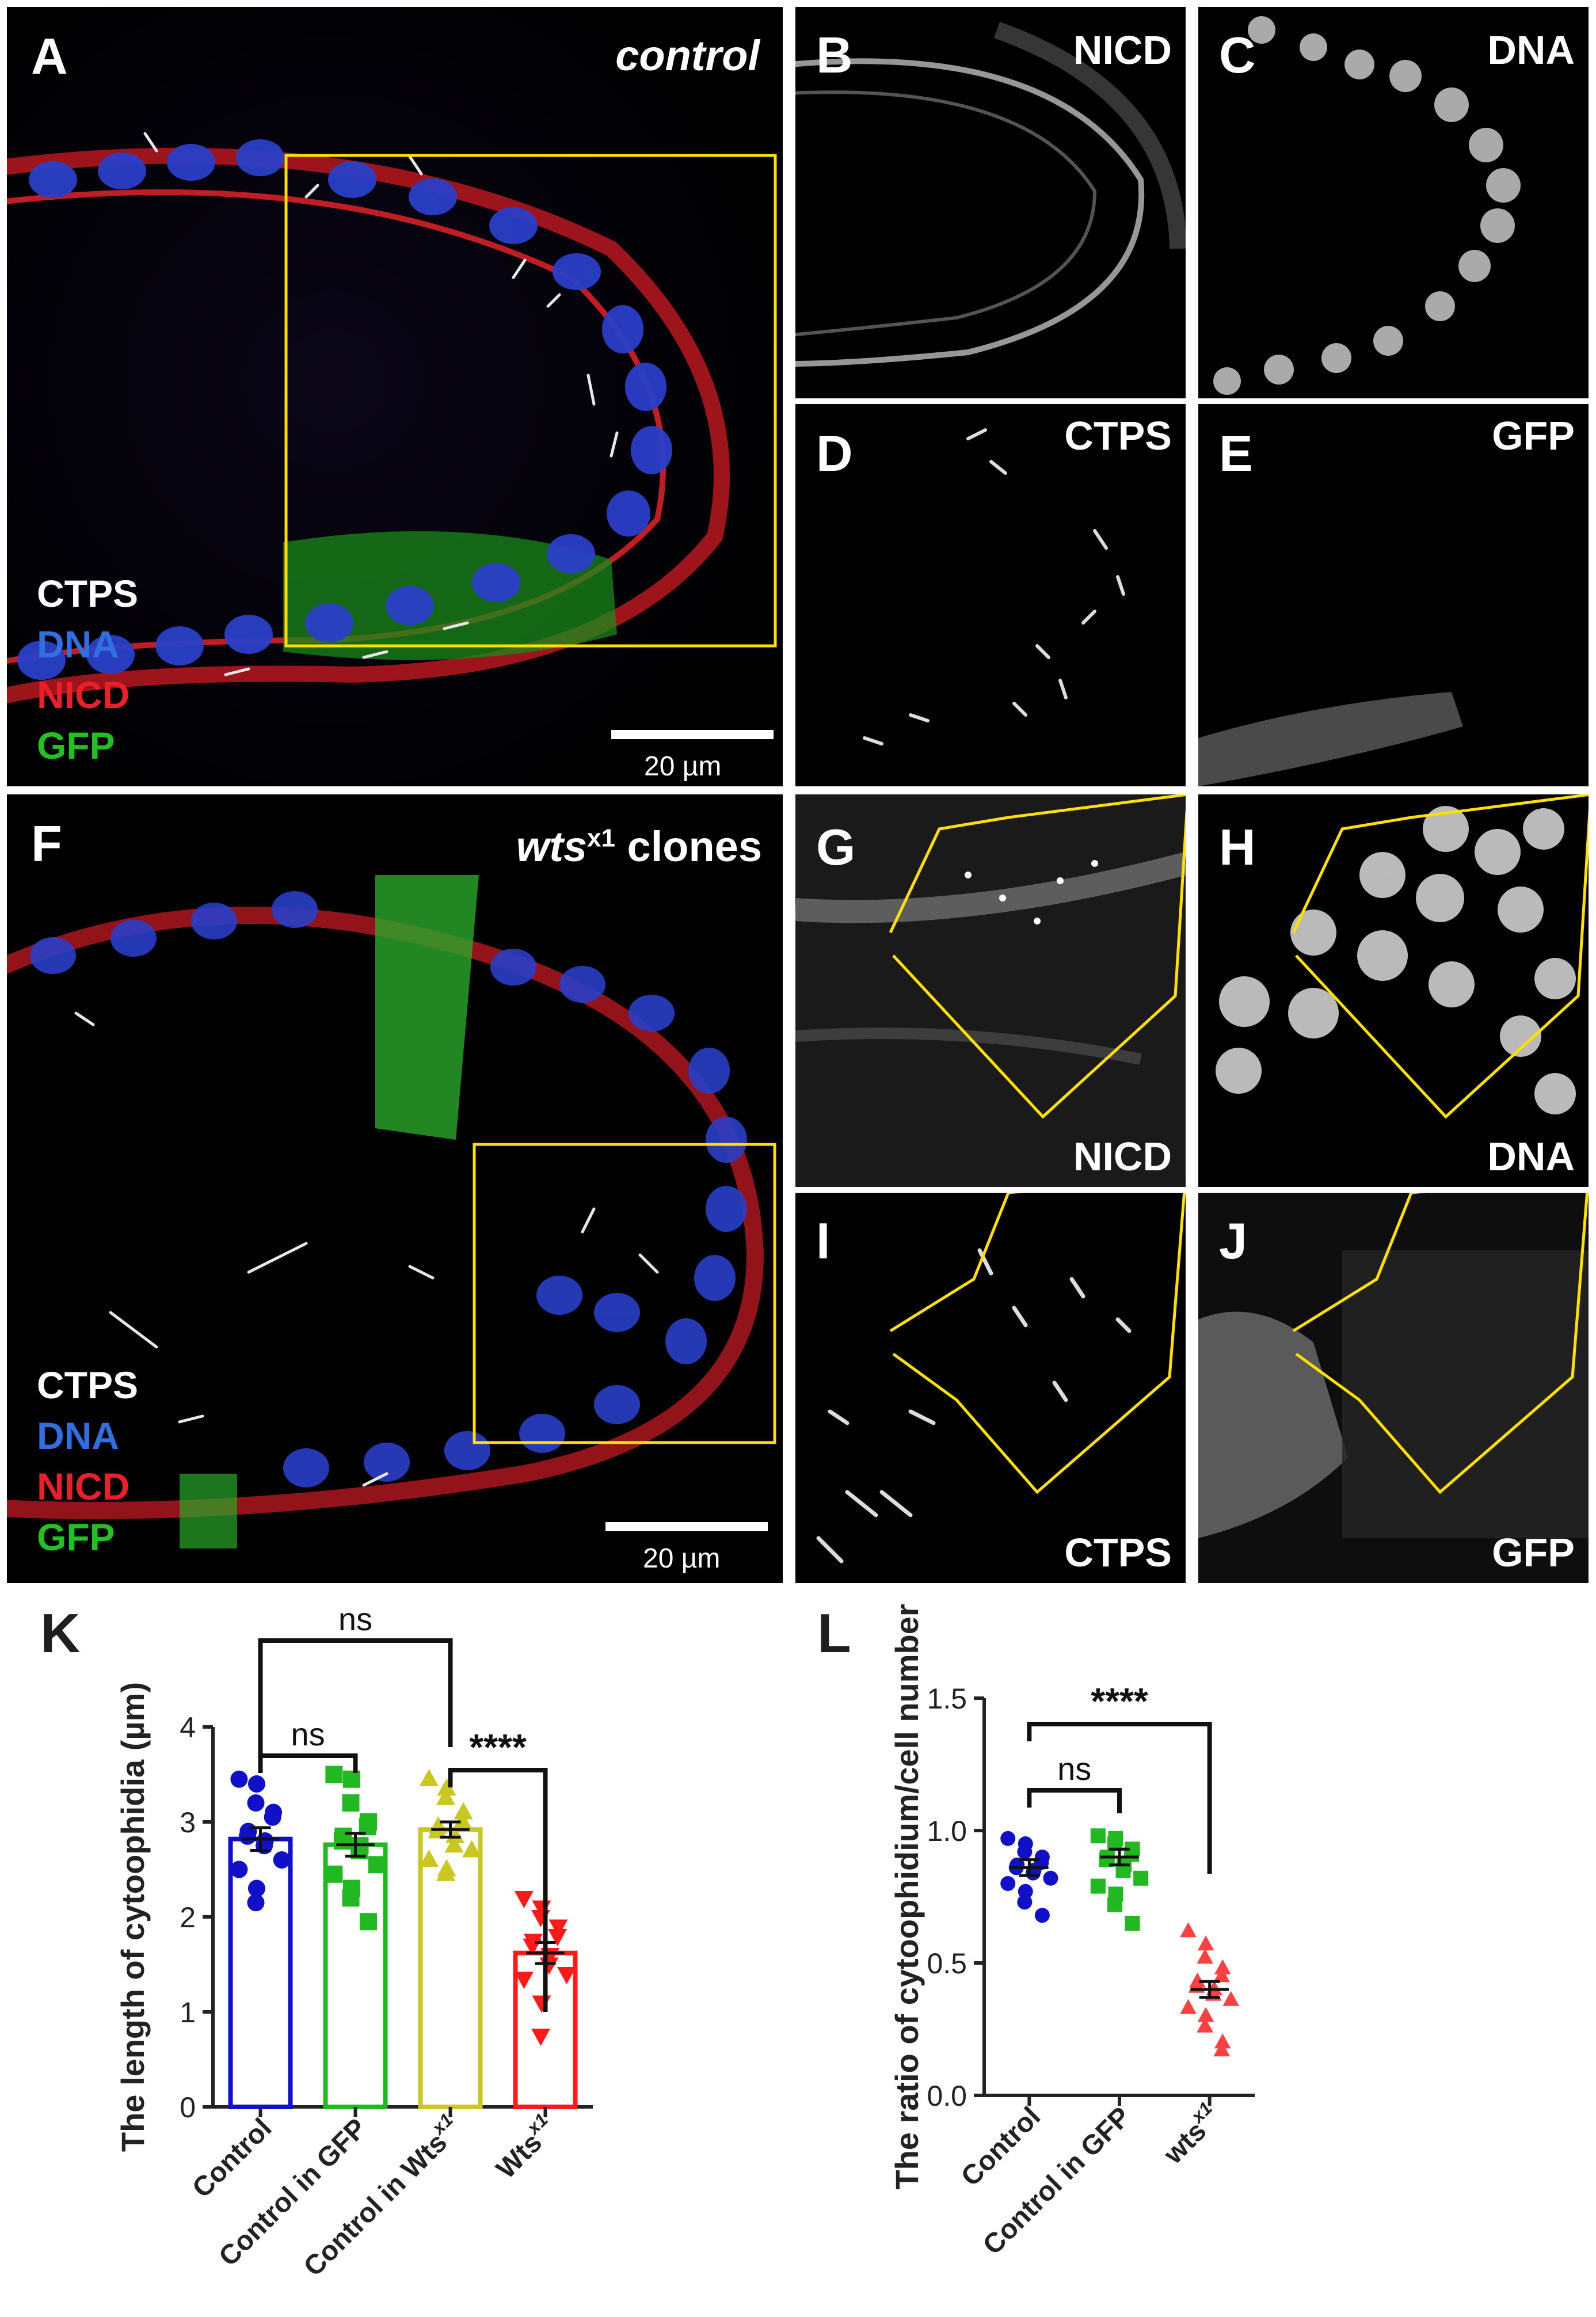  I want to click on panel-h-dna: H DNA, so click(1393, 990).